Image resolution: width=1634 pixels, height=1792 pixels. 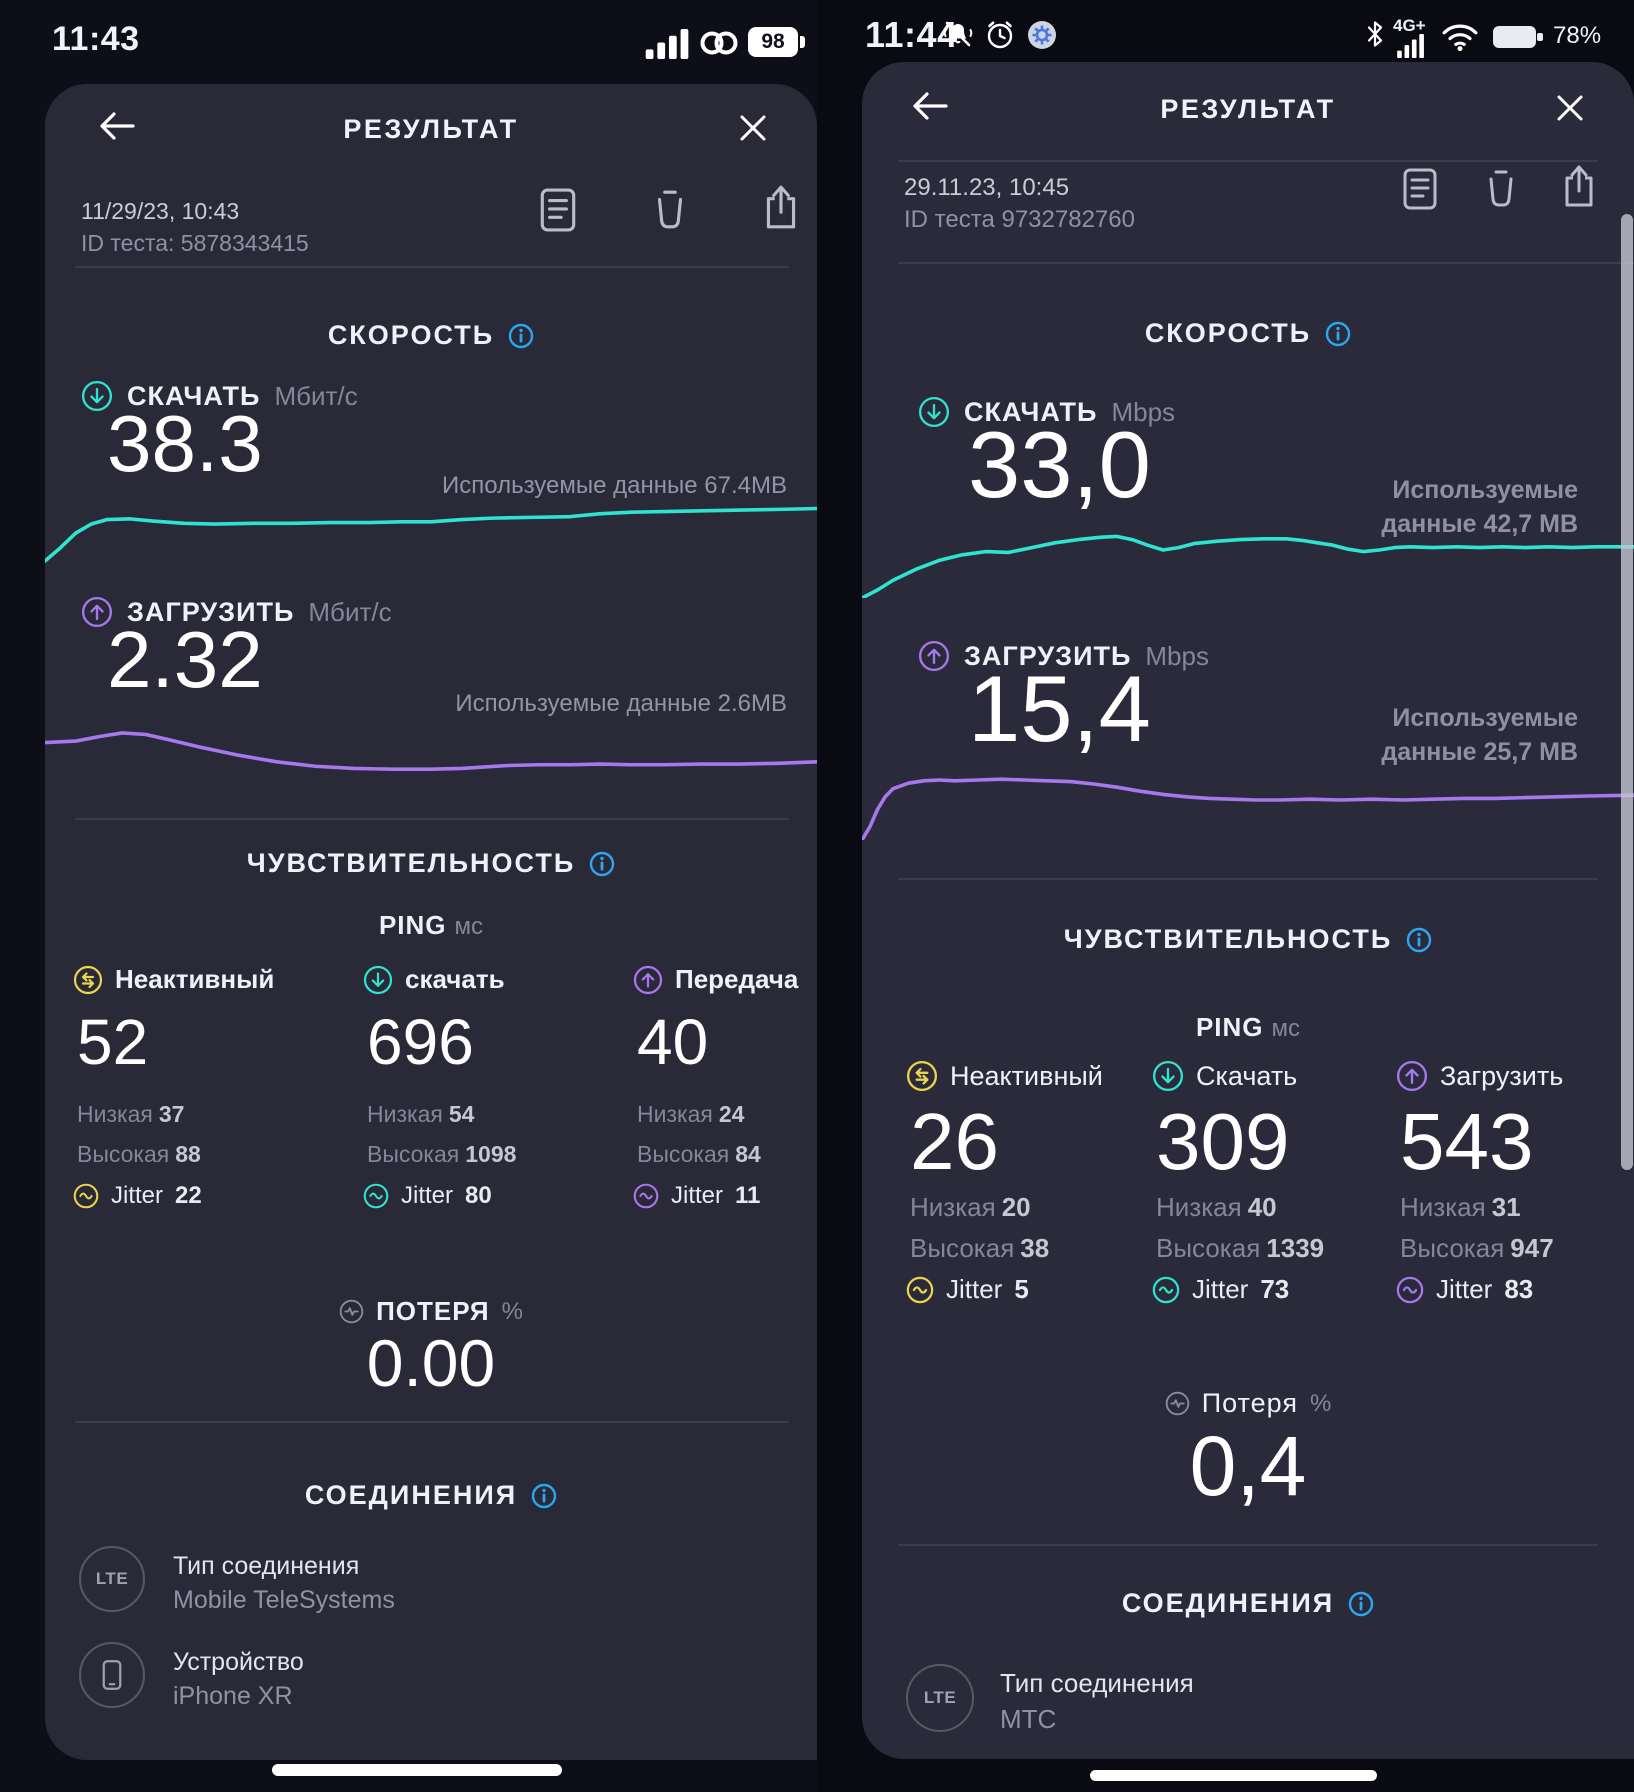 I want to click on upload-metric-head: ЗАГРУЗИТЬ Mbps, so click(x=1063, y=656).